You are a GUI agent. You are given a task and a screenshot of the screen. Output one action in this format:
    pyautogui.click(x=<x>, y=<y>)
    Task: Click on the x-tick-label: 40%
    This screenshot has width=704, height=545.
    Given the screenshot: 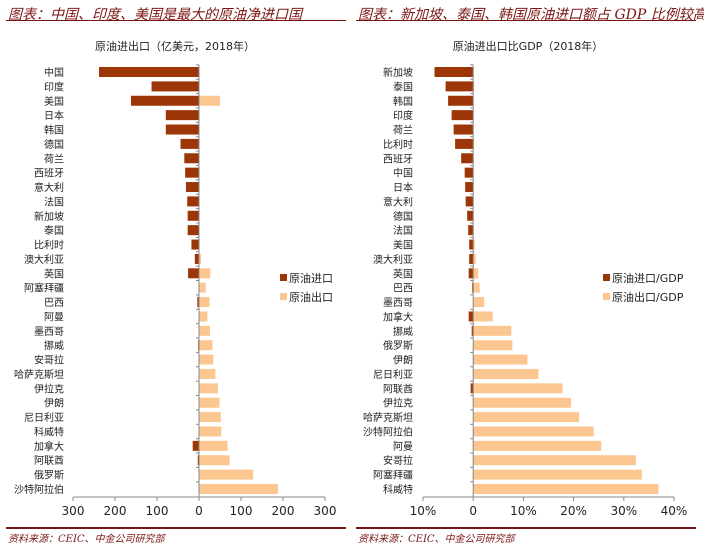 What is the action you would take?
    pyautogui.click(x=674, y=511)
    